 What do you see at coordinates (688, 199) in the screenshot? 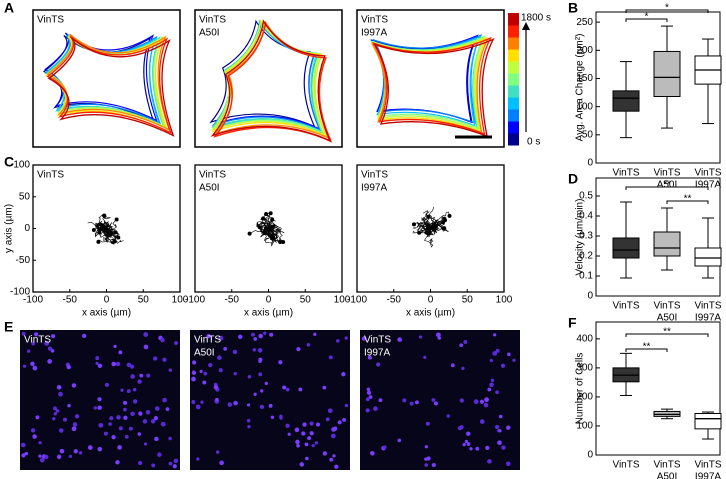
I see `significance-label: **` at bounding box center [688, 199].